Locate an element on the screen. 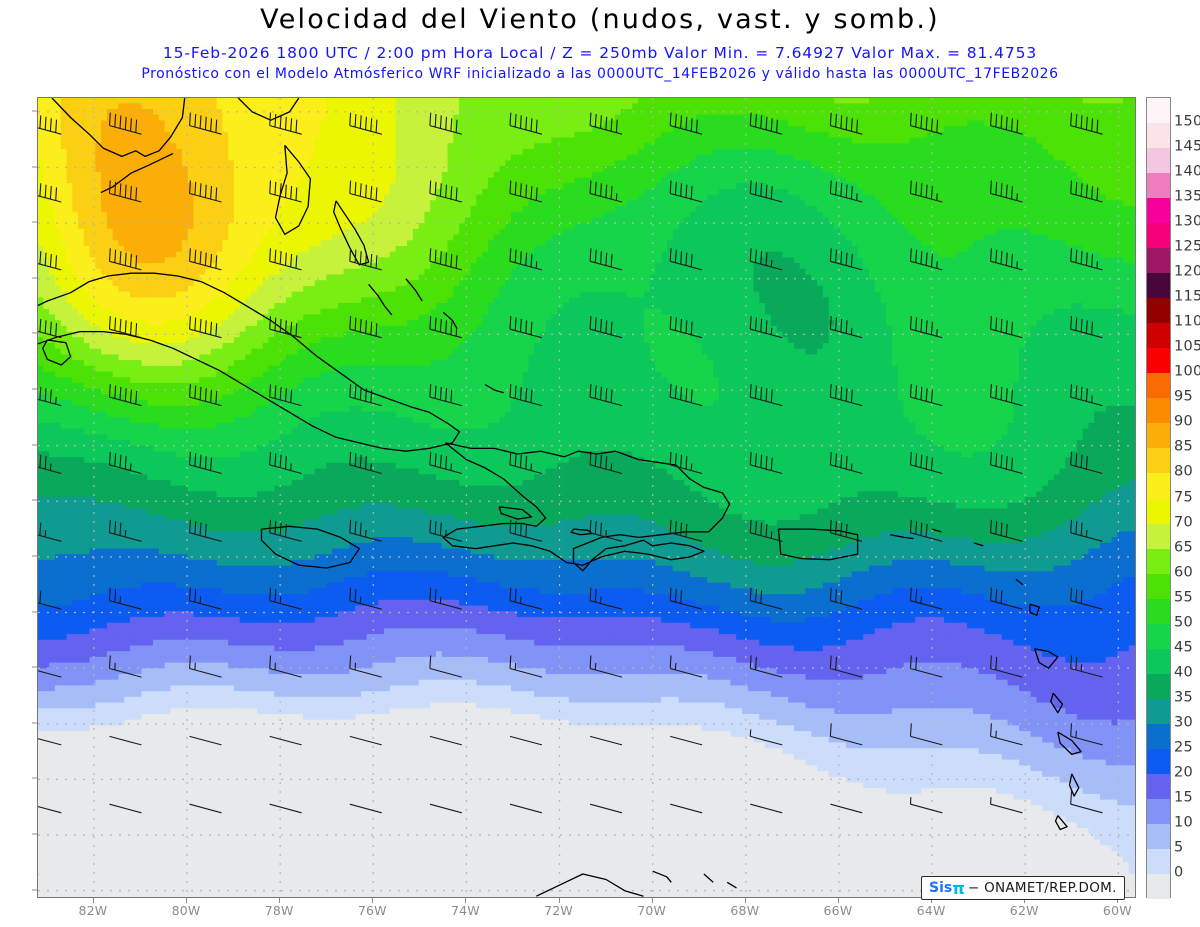 This screenshot has height=927, width=1200. y-axis-tick-14N is located at coordinates (34, 778).